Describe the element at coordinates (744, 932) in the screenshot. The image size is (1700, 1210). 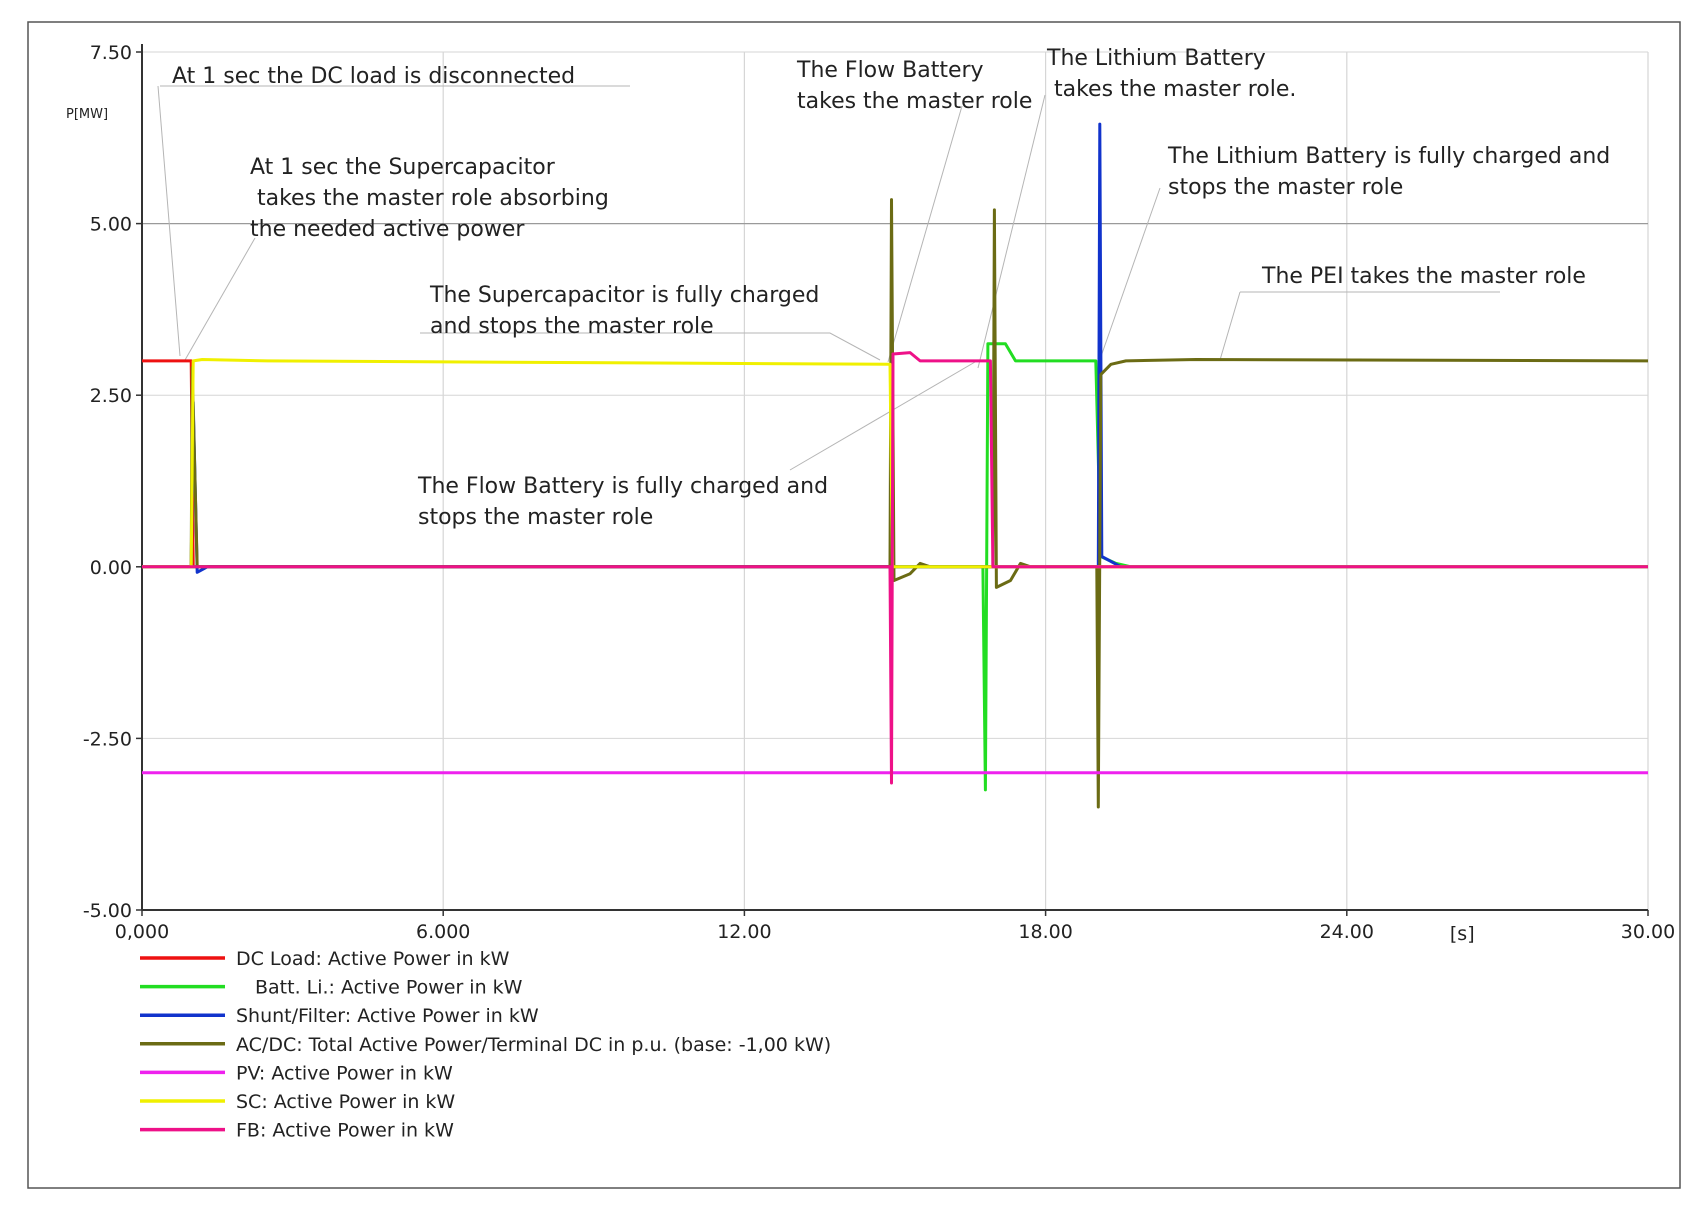
I see `x-tick-label: 12.00` at that location.